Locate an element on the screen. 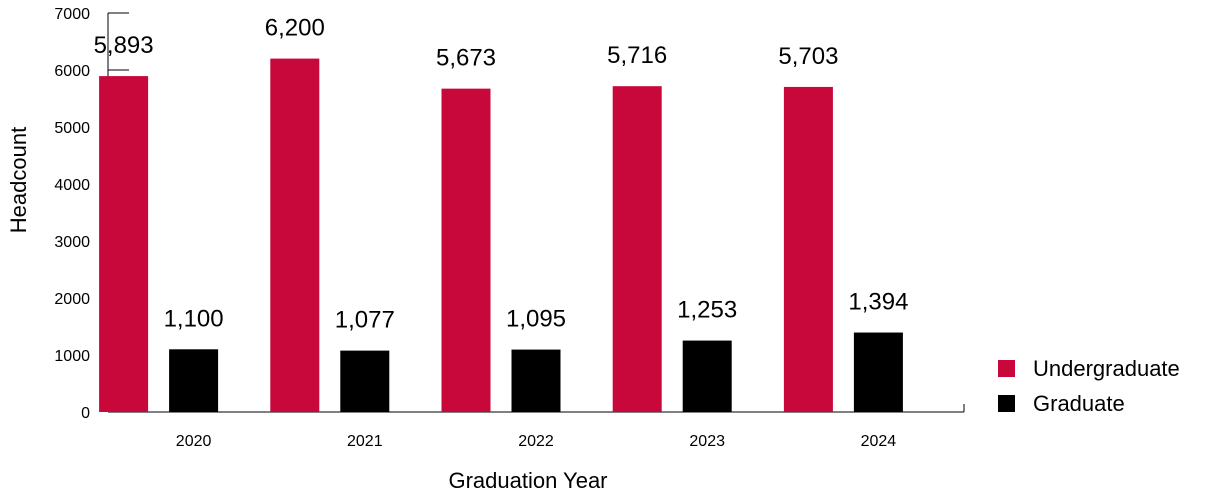  legend: Undergraduate Graduate is located at coordinates (1089, 386).